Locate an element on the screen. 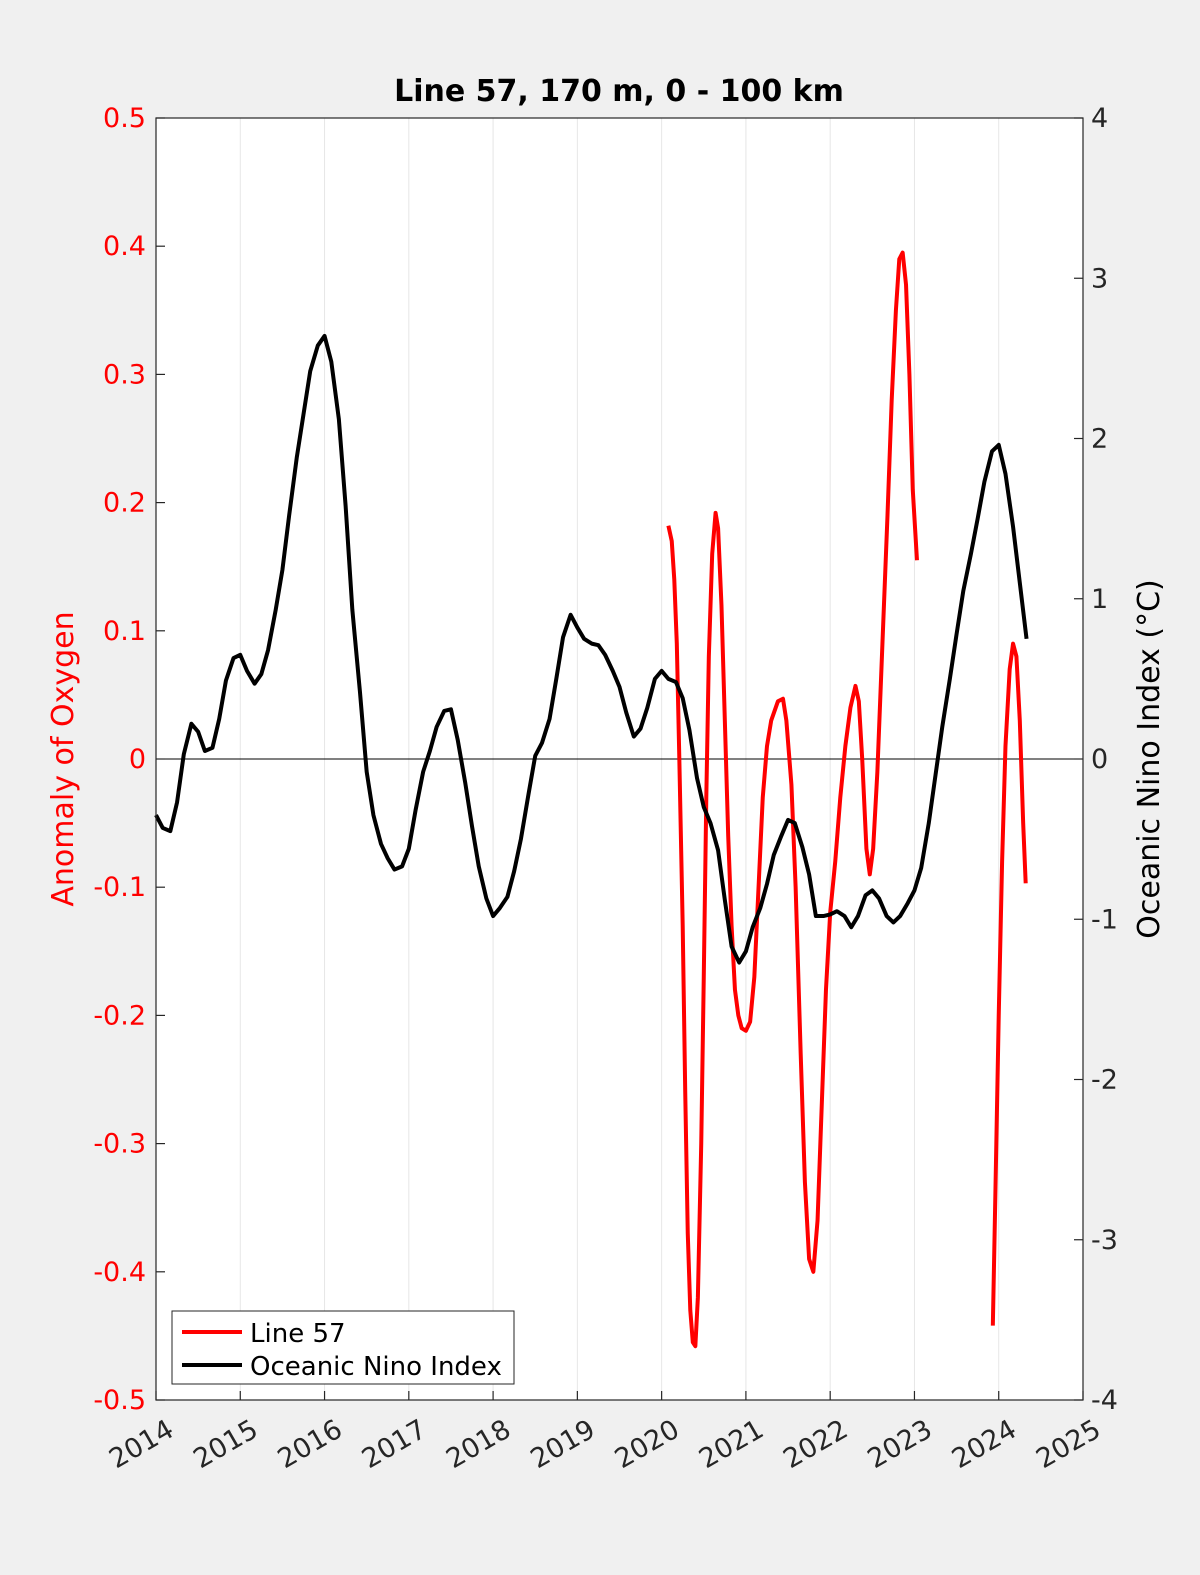  y-left-tick-label: 0.4 is located at coordinates (124, 246).